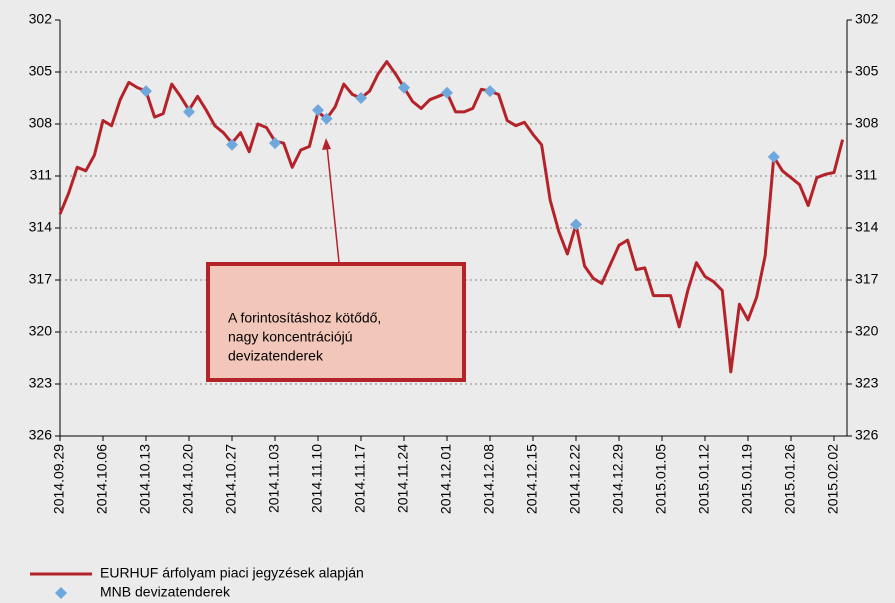 This screenshot has width=895, height=603. Describe the element at coordinates (867, 19) in the screenshot. I see `y2-tick-label: 302` at that location.